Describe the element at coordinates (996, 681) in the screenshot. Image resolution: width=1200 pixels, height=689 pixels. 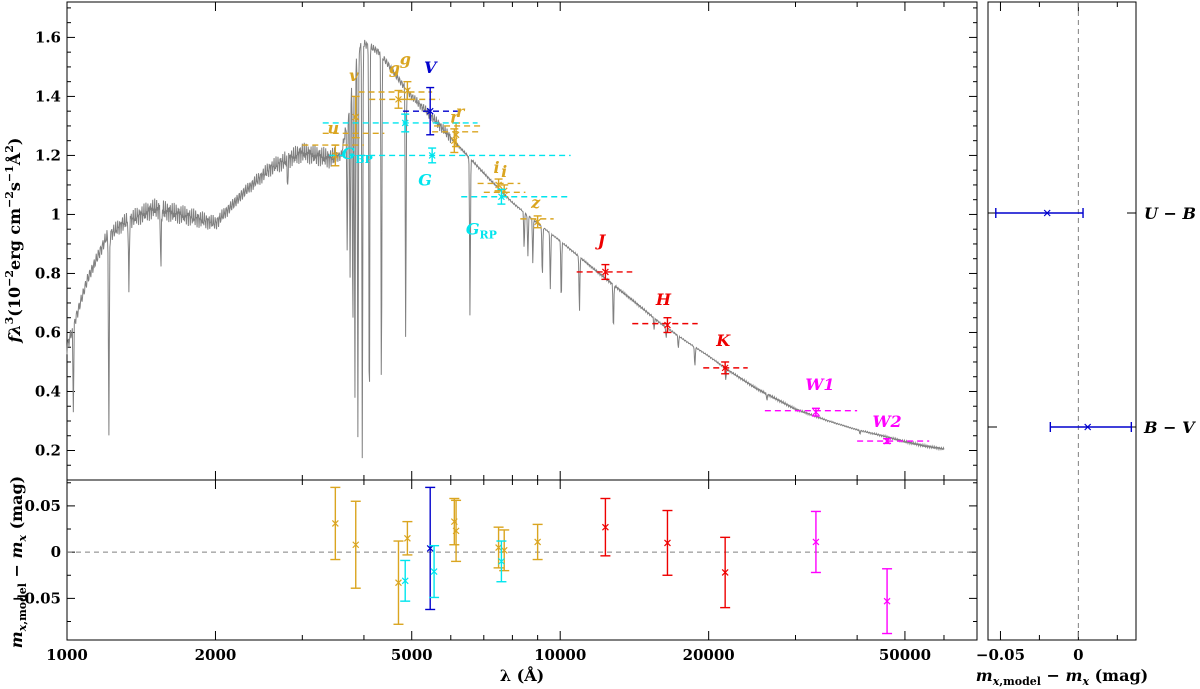
I see `color-x-label-sub1: x` at that location.